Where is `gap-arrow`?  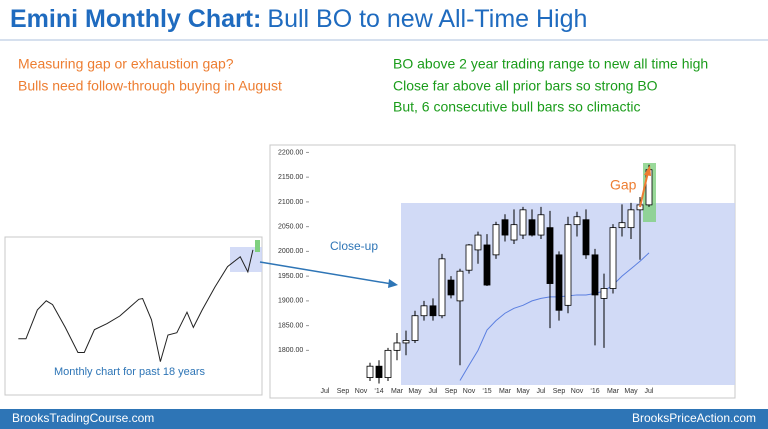
gap-arrow is located at coordinates (644, 189).